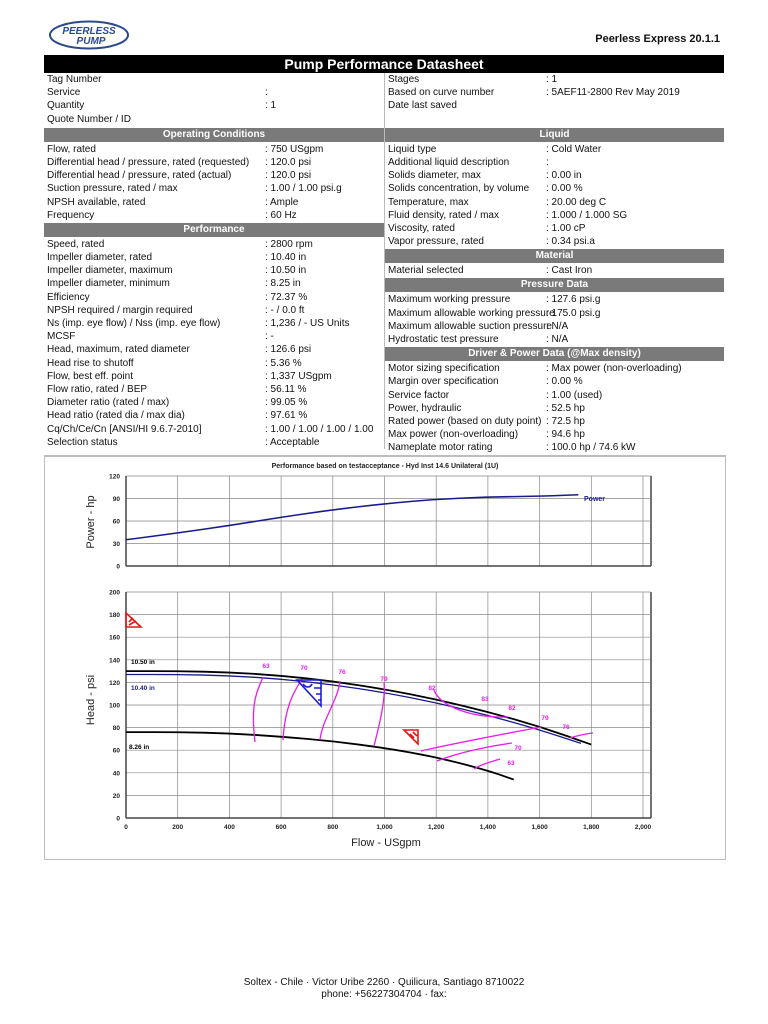 The width and height of the screenshot is (768, 1024). What do you see at coordinates (286, 389) in the screenshot?
I see `field-value: : 56.11 %` at bounding box center [286, 389].